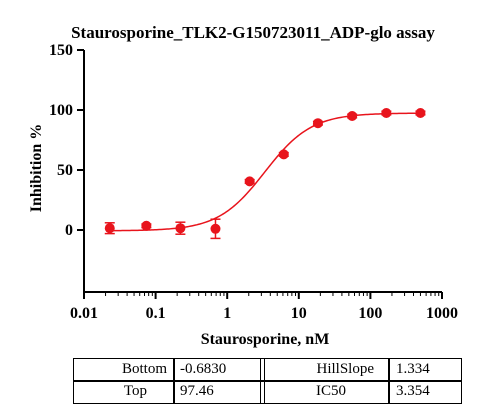  I want to click on param-label-ic50: IC50, so click(331, 391).